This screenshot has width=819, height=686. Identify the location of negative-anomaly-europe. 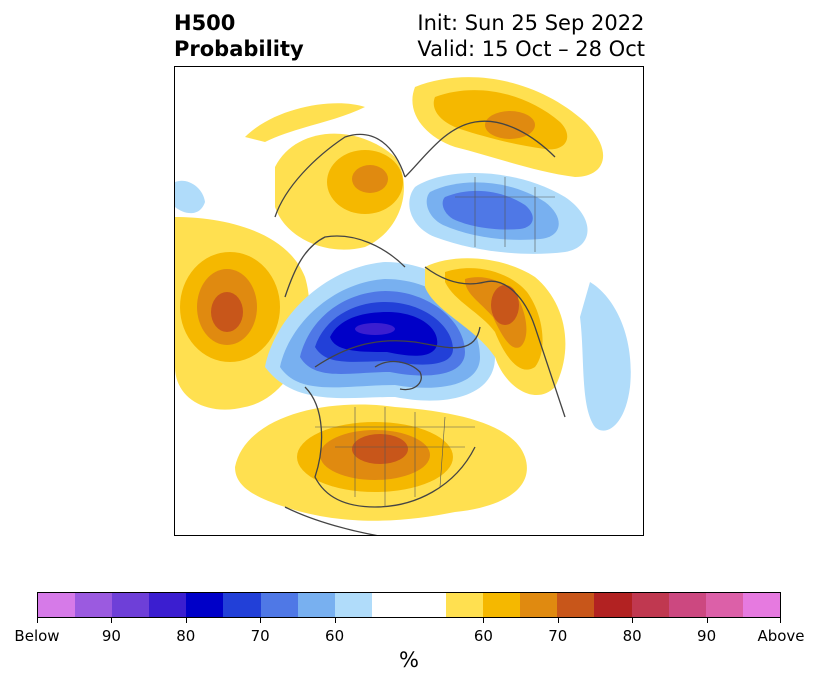
(498, 213).